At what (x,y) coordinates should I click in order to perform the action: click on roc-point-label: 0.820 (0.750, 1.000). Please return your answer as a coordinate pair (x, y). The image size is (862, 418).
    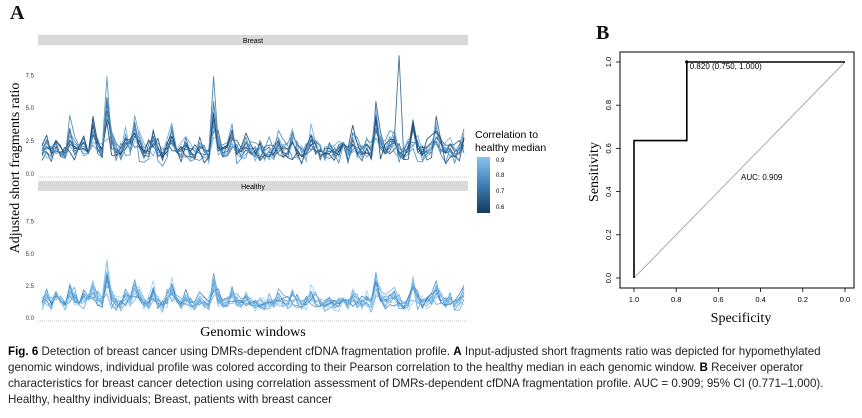
    Looking at the image, I should click on (726, 66).